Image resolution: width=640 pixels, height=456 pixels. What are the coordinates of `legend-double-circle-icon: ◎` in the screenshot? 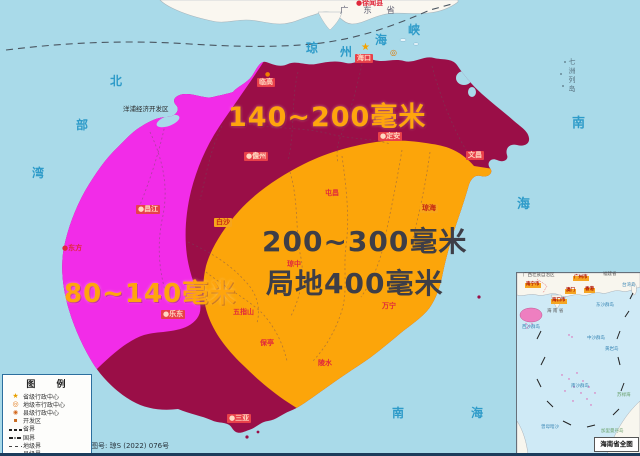 It's located at (15, 404).